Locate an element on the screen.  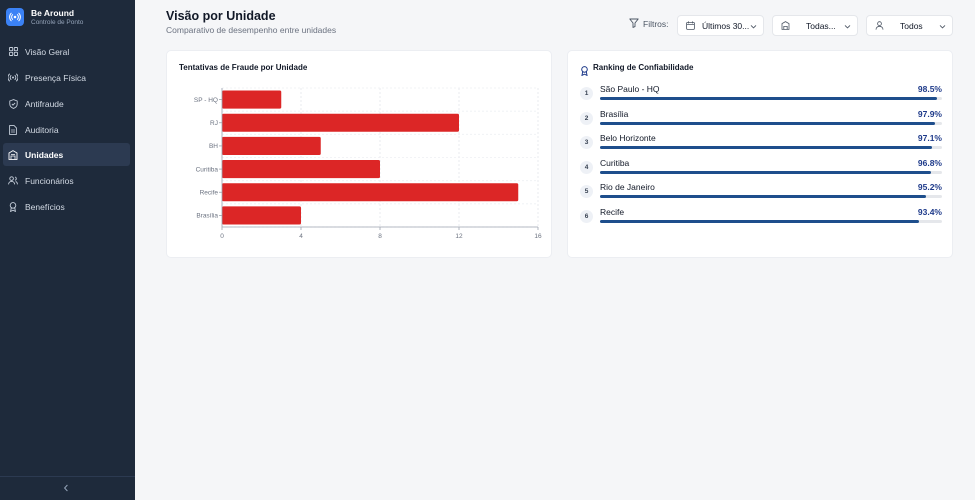
chevron-left-icon is located at coordinates (66, 488).